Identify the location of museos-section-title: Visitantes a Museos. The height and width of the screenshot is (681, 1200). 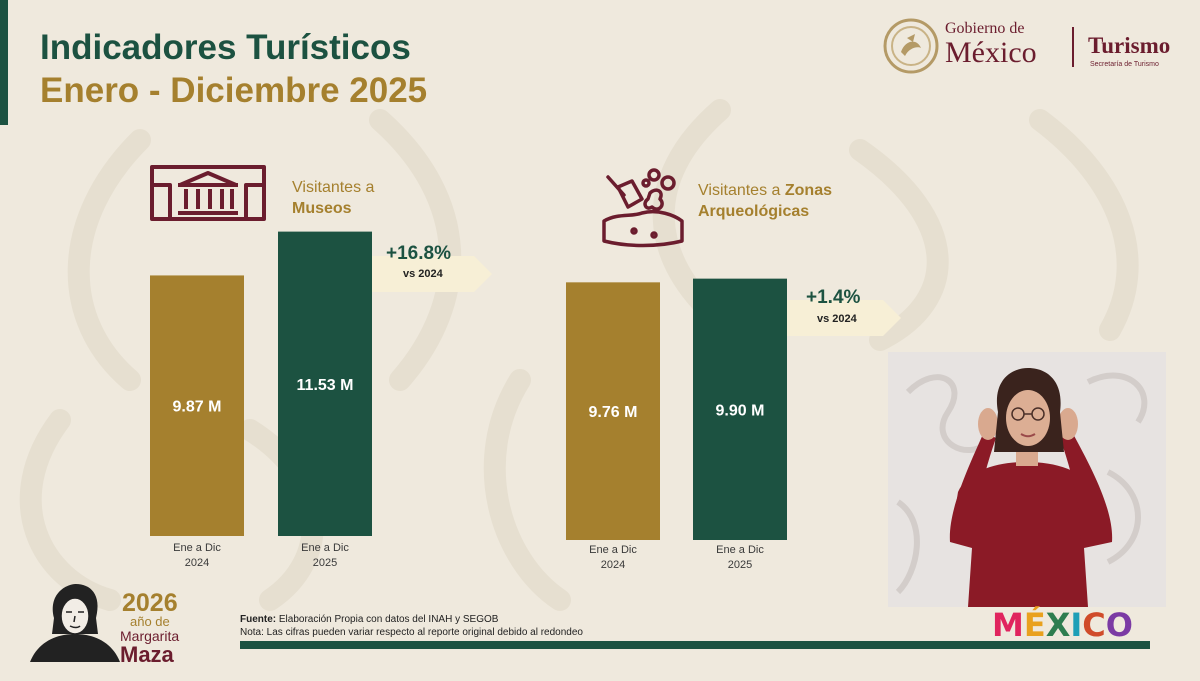
(333, 198).